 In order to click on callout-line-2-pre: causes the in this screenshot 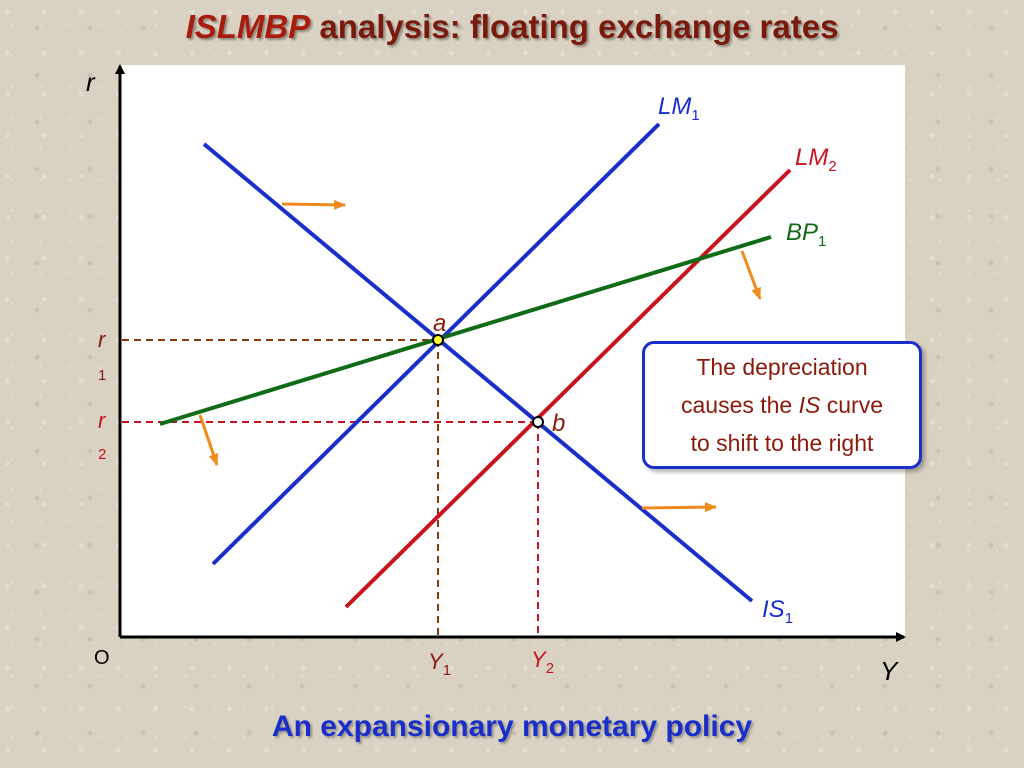, I will do `click(739, 405)`.